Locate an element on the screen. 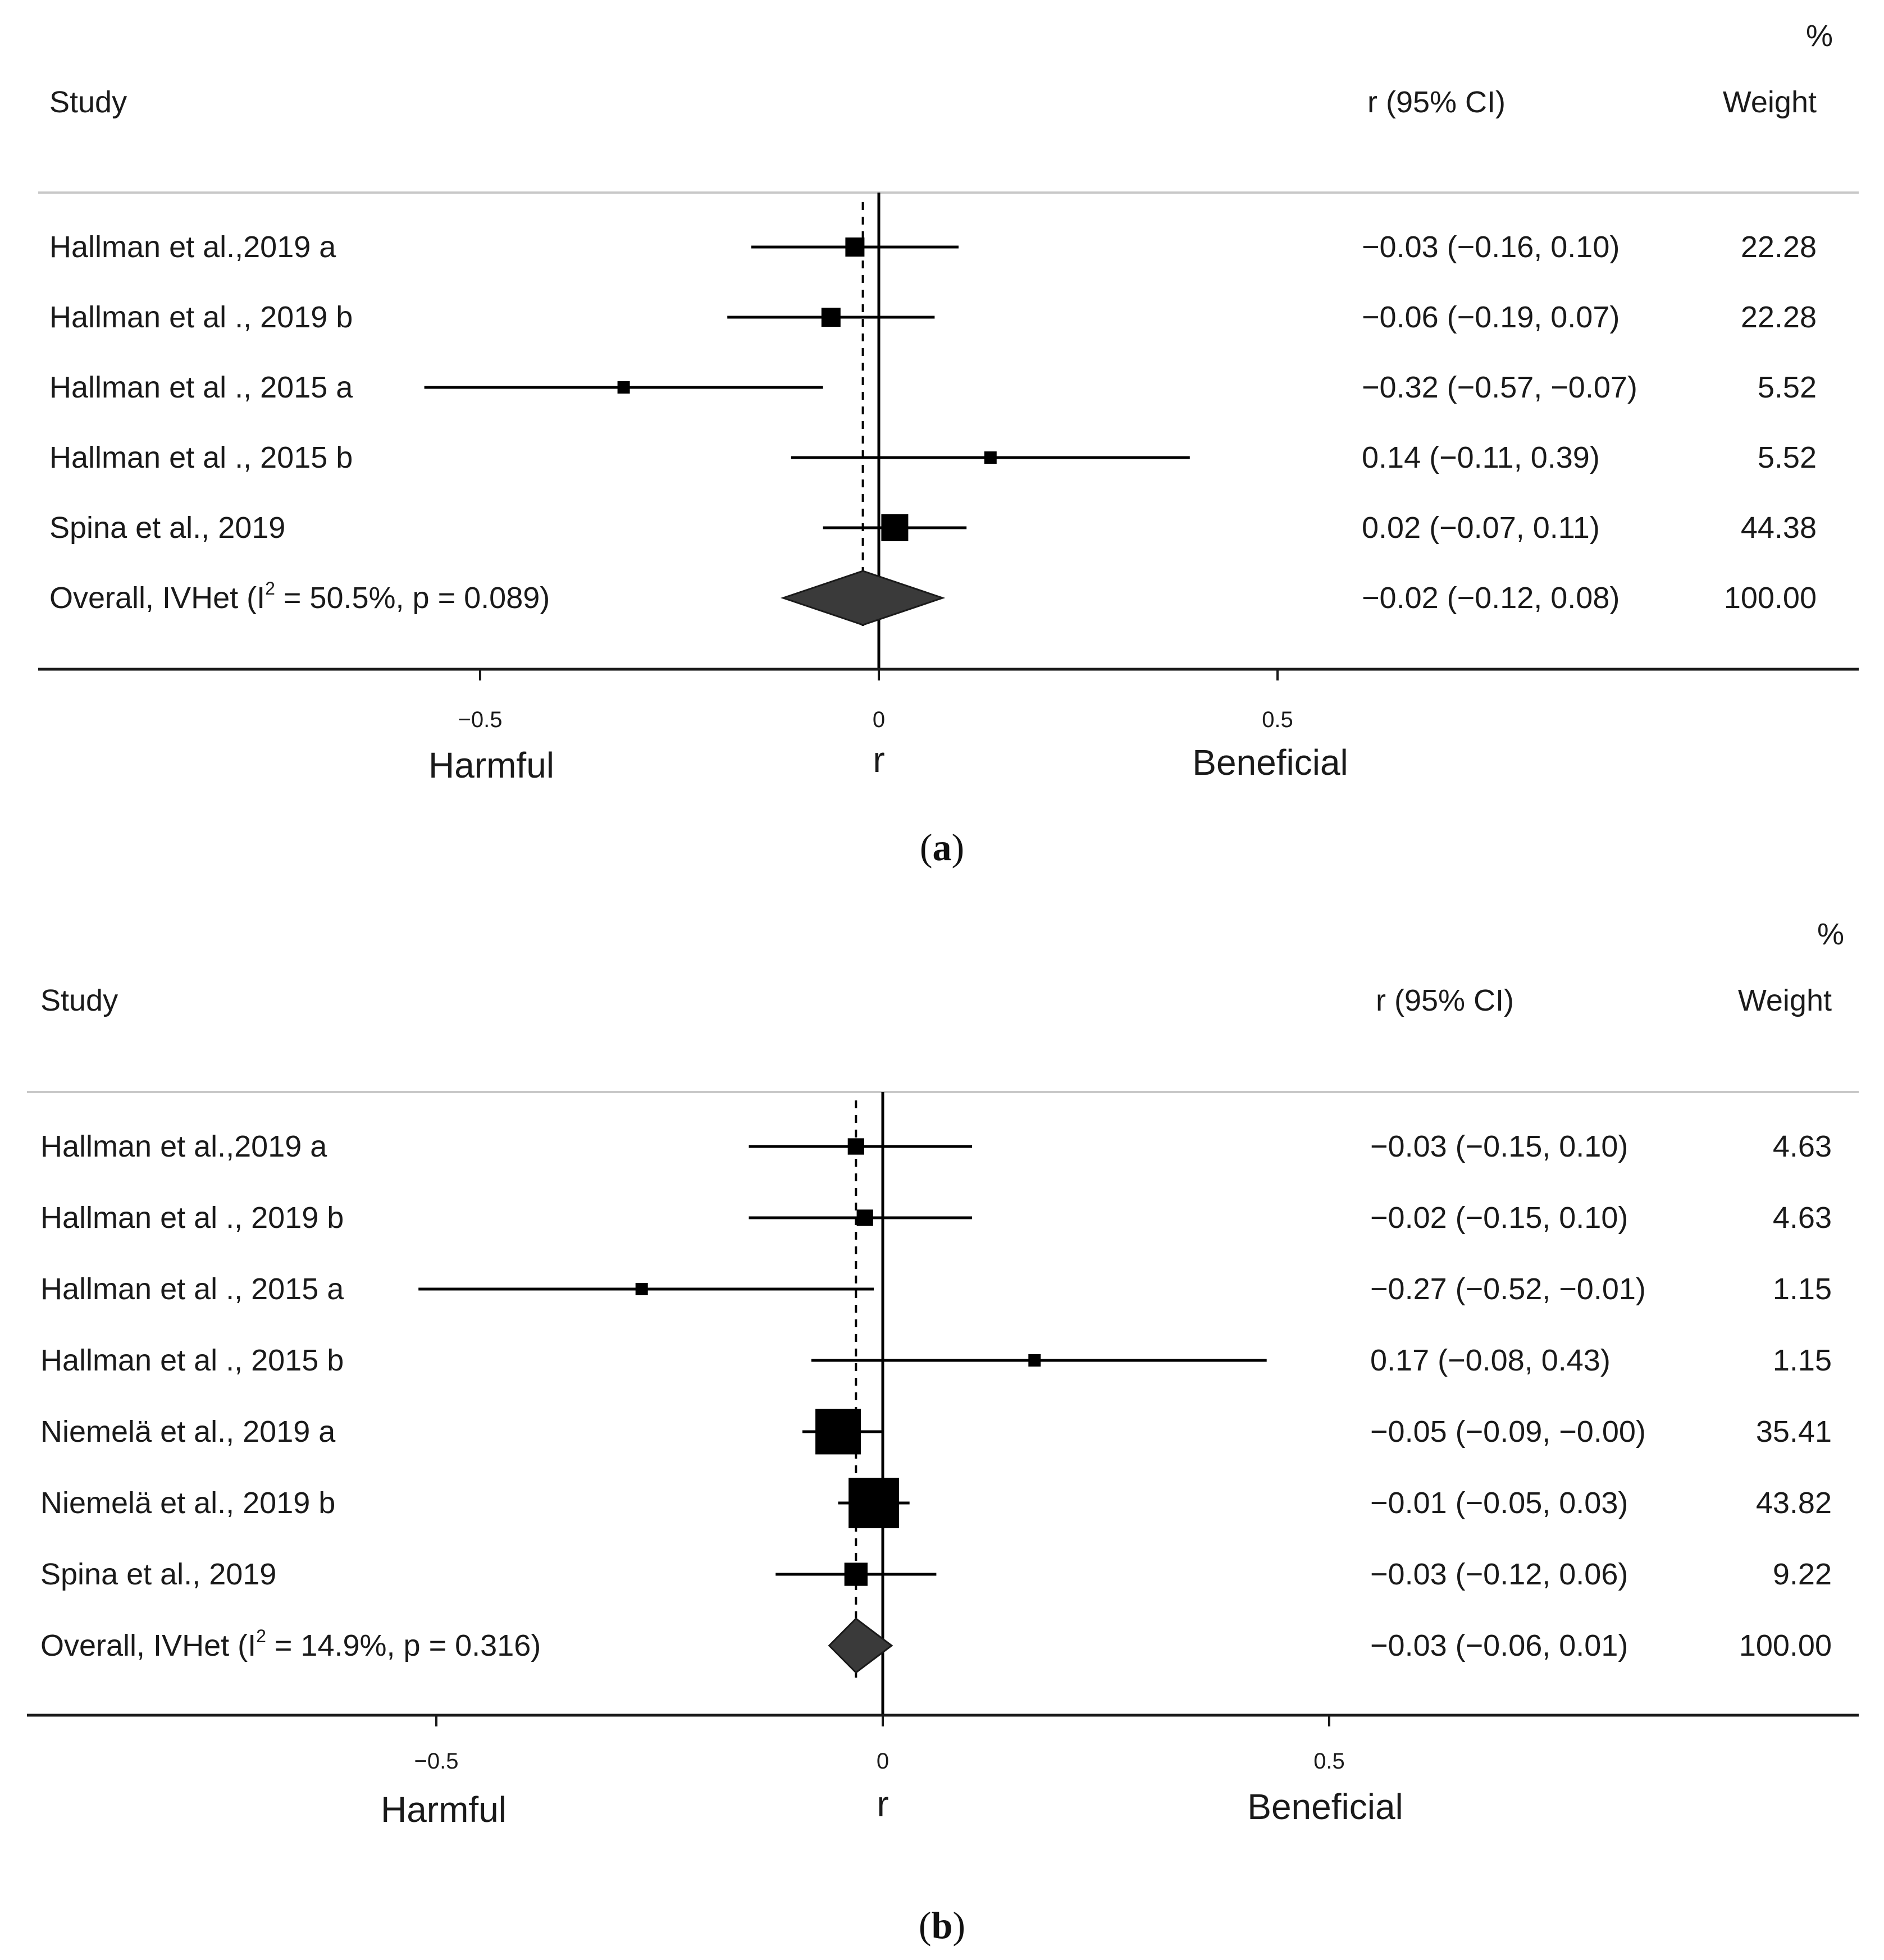 Image resolution: width=1884 pixels, height=1960 pixels. panel-a-x-axis-label: r is located at coordinates (878, 759).